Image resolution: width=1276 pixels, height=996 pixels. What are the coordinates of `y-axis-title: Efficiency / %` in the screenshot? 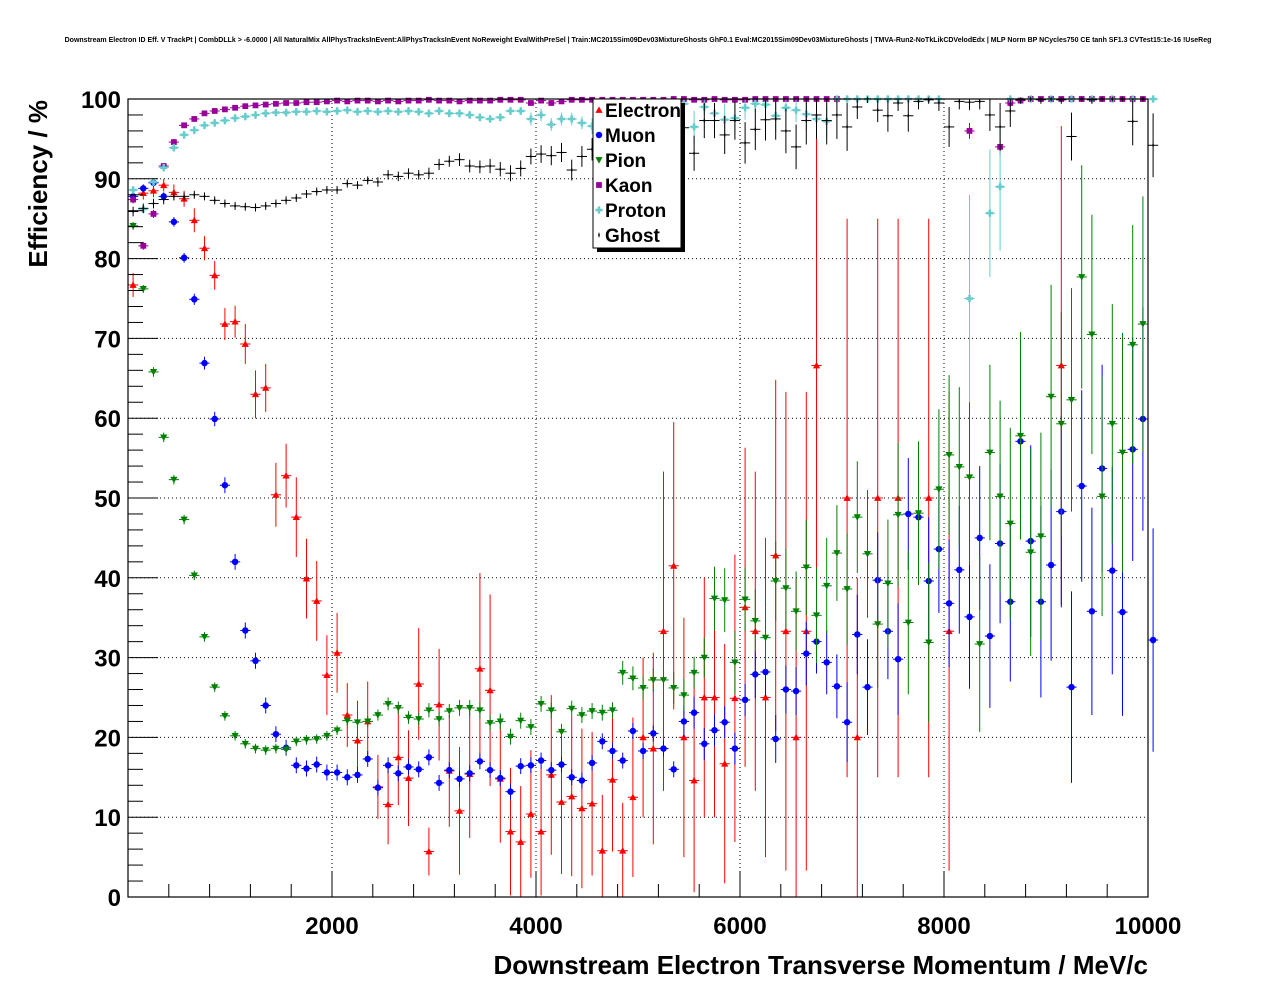 It's located at (38, 184).